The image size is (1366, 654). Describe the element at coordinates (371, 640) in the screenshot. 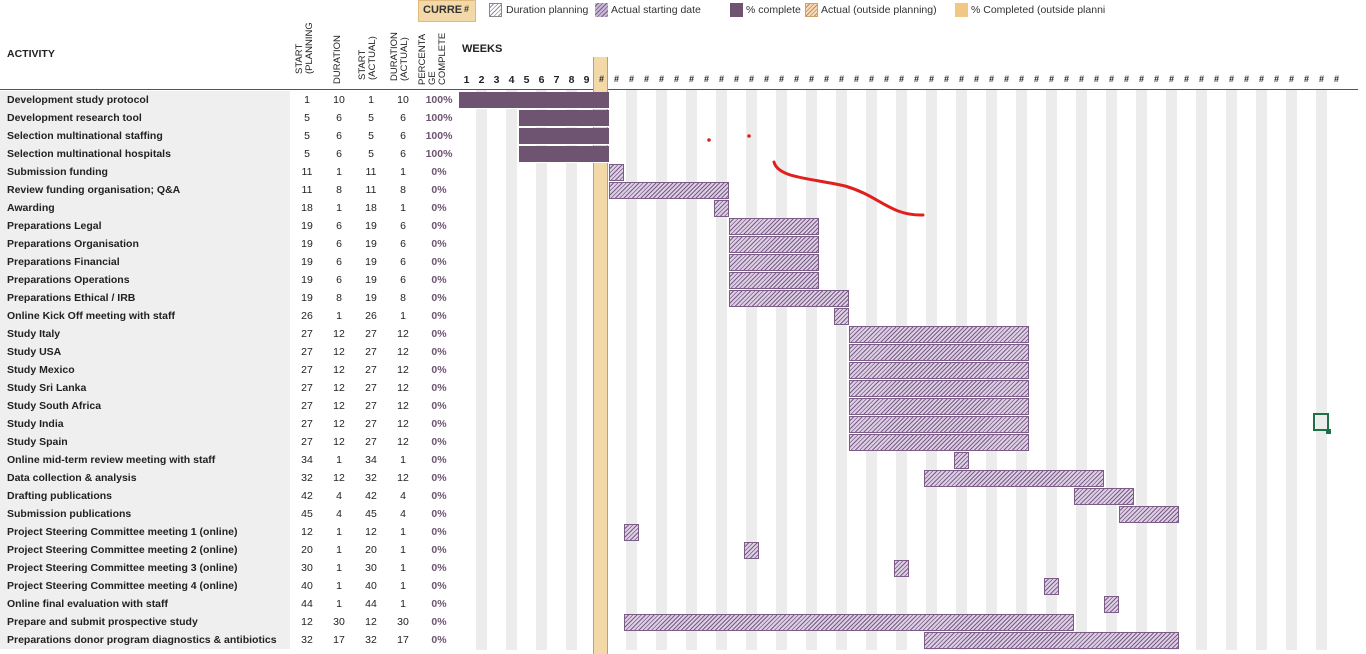

I see `start-actual-cell: 32` at that location.